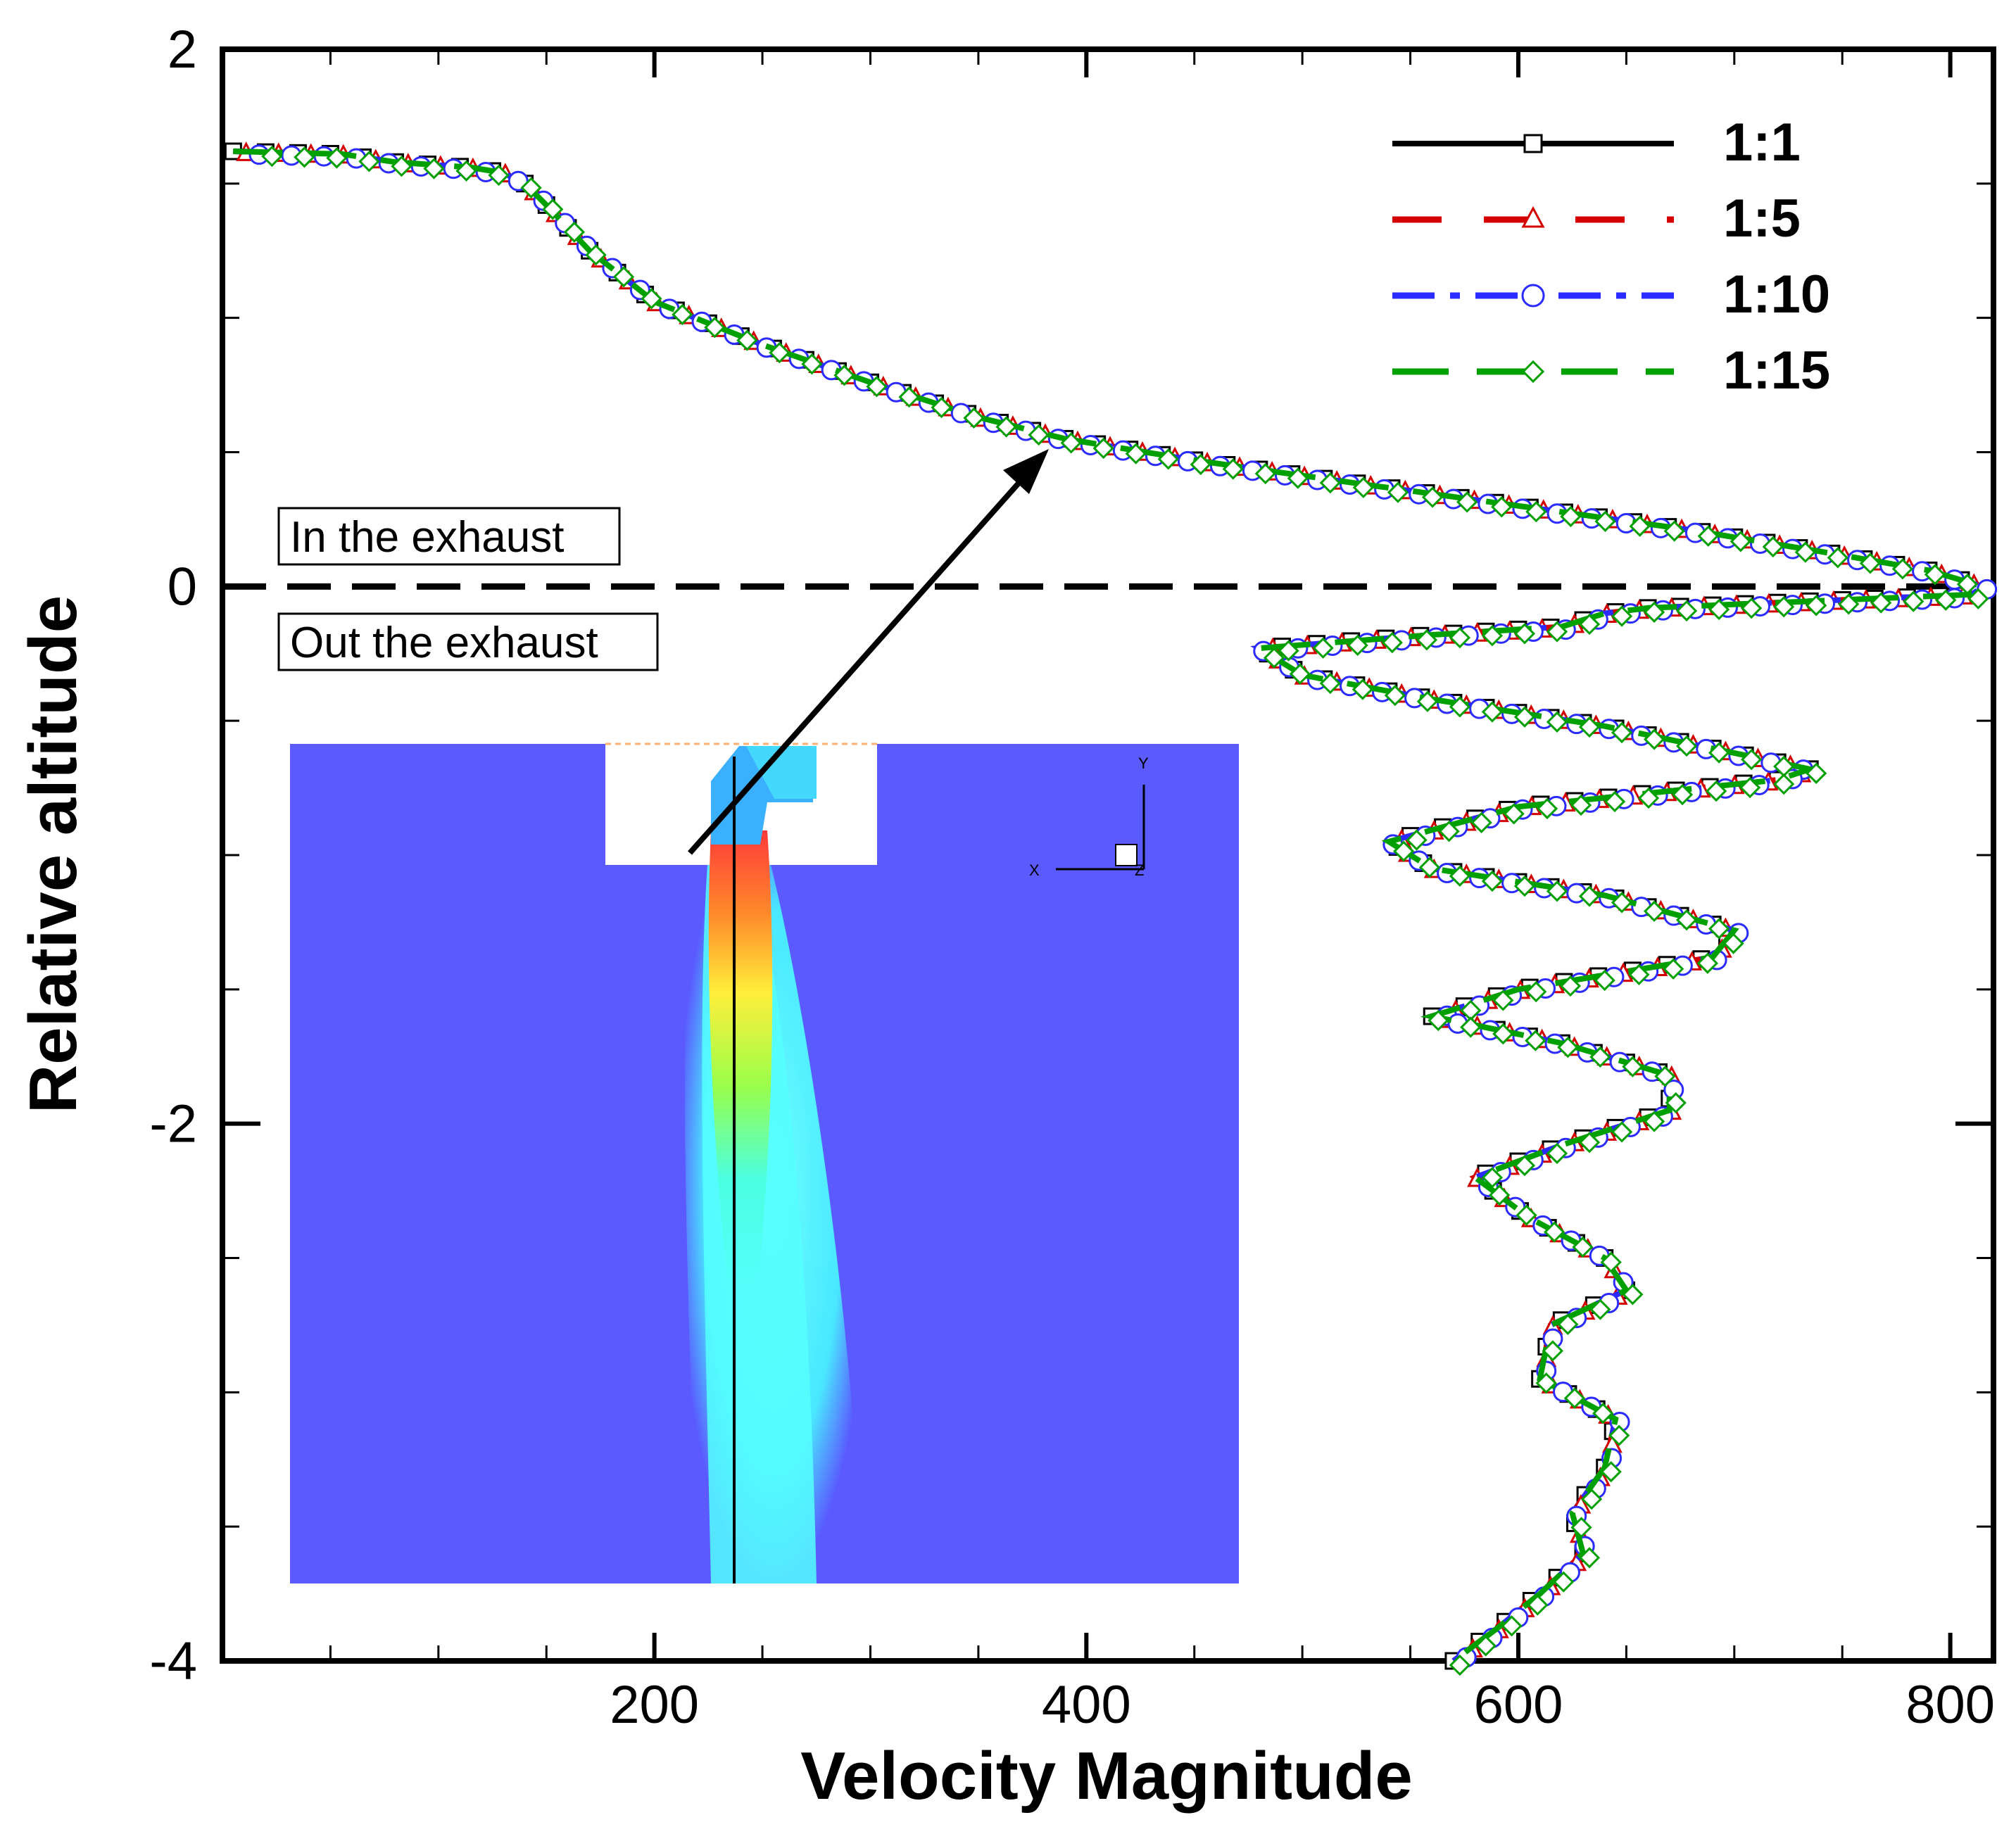 The height and width of the screenshot is (1827, 2016). I want to click on inset-x-label: X, so click(1035, 870).